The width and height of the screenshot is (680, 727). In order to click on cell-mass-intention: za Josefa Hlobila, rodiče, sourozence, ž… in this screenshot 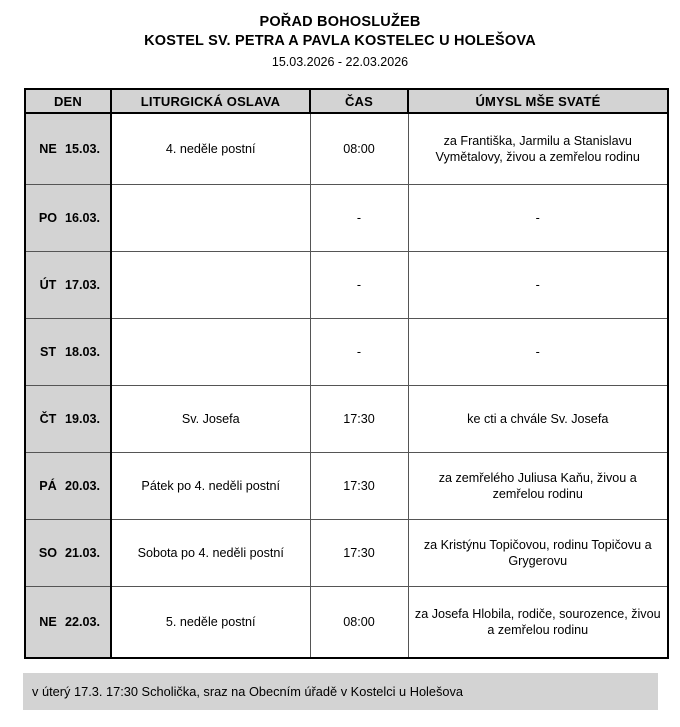, I will do `click(537, 622)`.